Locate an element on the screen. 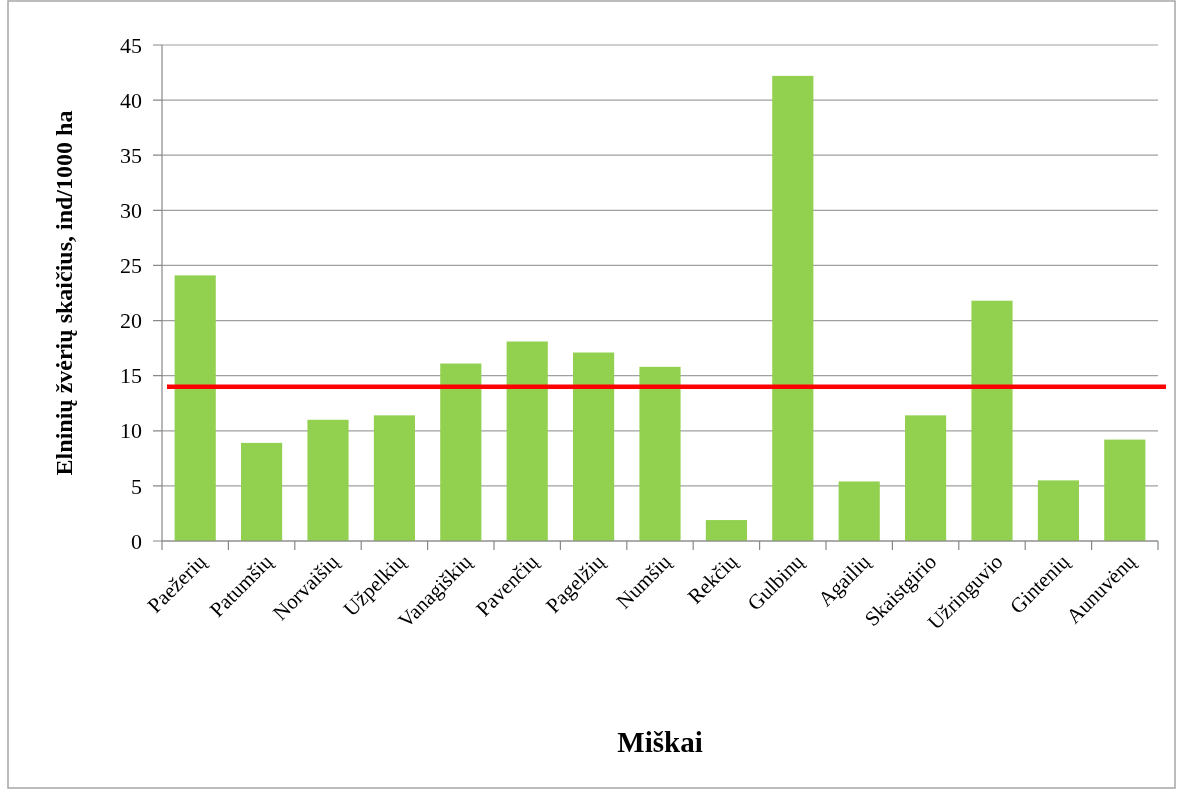 This screenshot has width=1182, height=790. y-tick-label: 30 is located at coordinates (131, 211).